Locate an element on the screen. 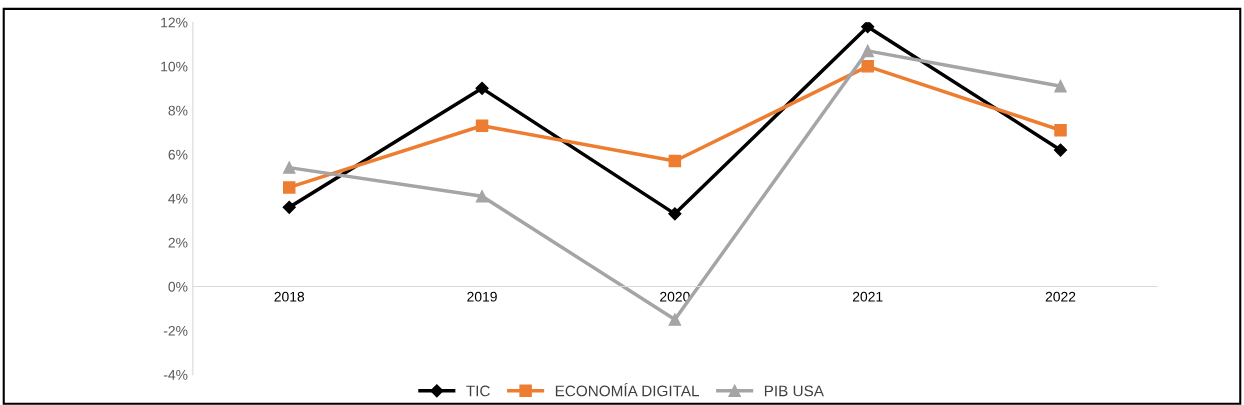 Image resolution: width=1244 pixels, height=405 pixels. legend-label: TIC is located at coordinates (478, 391).